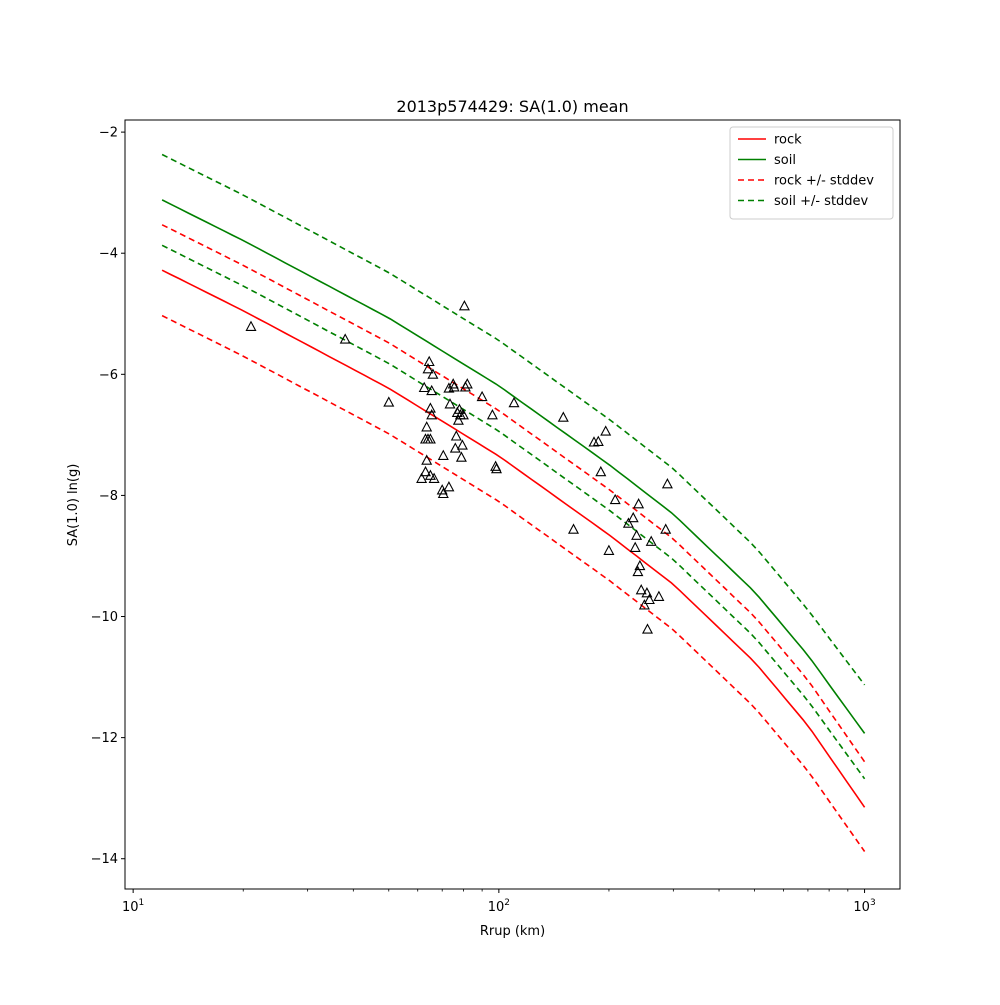 The width and height of the screenshot is (1000, 1005). I want to click on y-tick-label-6: −14, so click(104, 859).